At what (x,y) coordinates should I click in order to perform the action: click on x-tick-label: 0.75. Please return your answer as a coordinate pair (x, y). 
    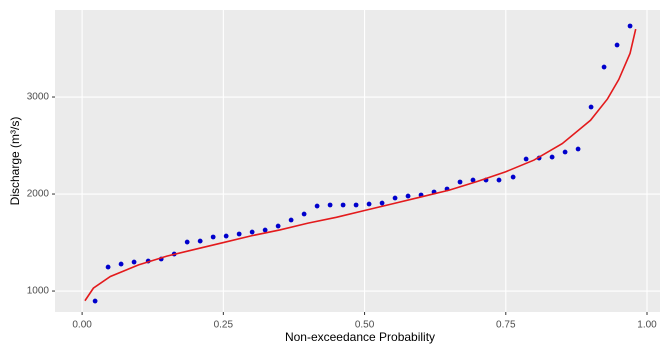
    Looking at the image, I should click on (506, 325).